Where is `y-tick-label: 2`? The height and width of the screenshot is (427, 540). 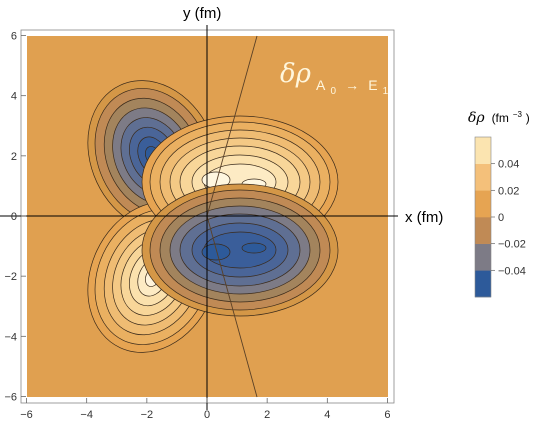 y-tick-label: 2 is located at coordinates (14, 157).